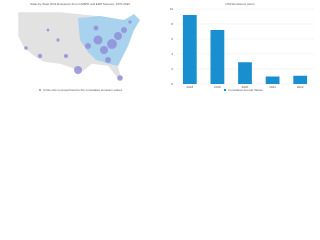  I want to click on x-tick-label: 2021, so click(272, 87).